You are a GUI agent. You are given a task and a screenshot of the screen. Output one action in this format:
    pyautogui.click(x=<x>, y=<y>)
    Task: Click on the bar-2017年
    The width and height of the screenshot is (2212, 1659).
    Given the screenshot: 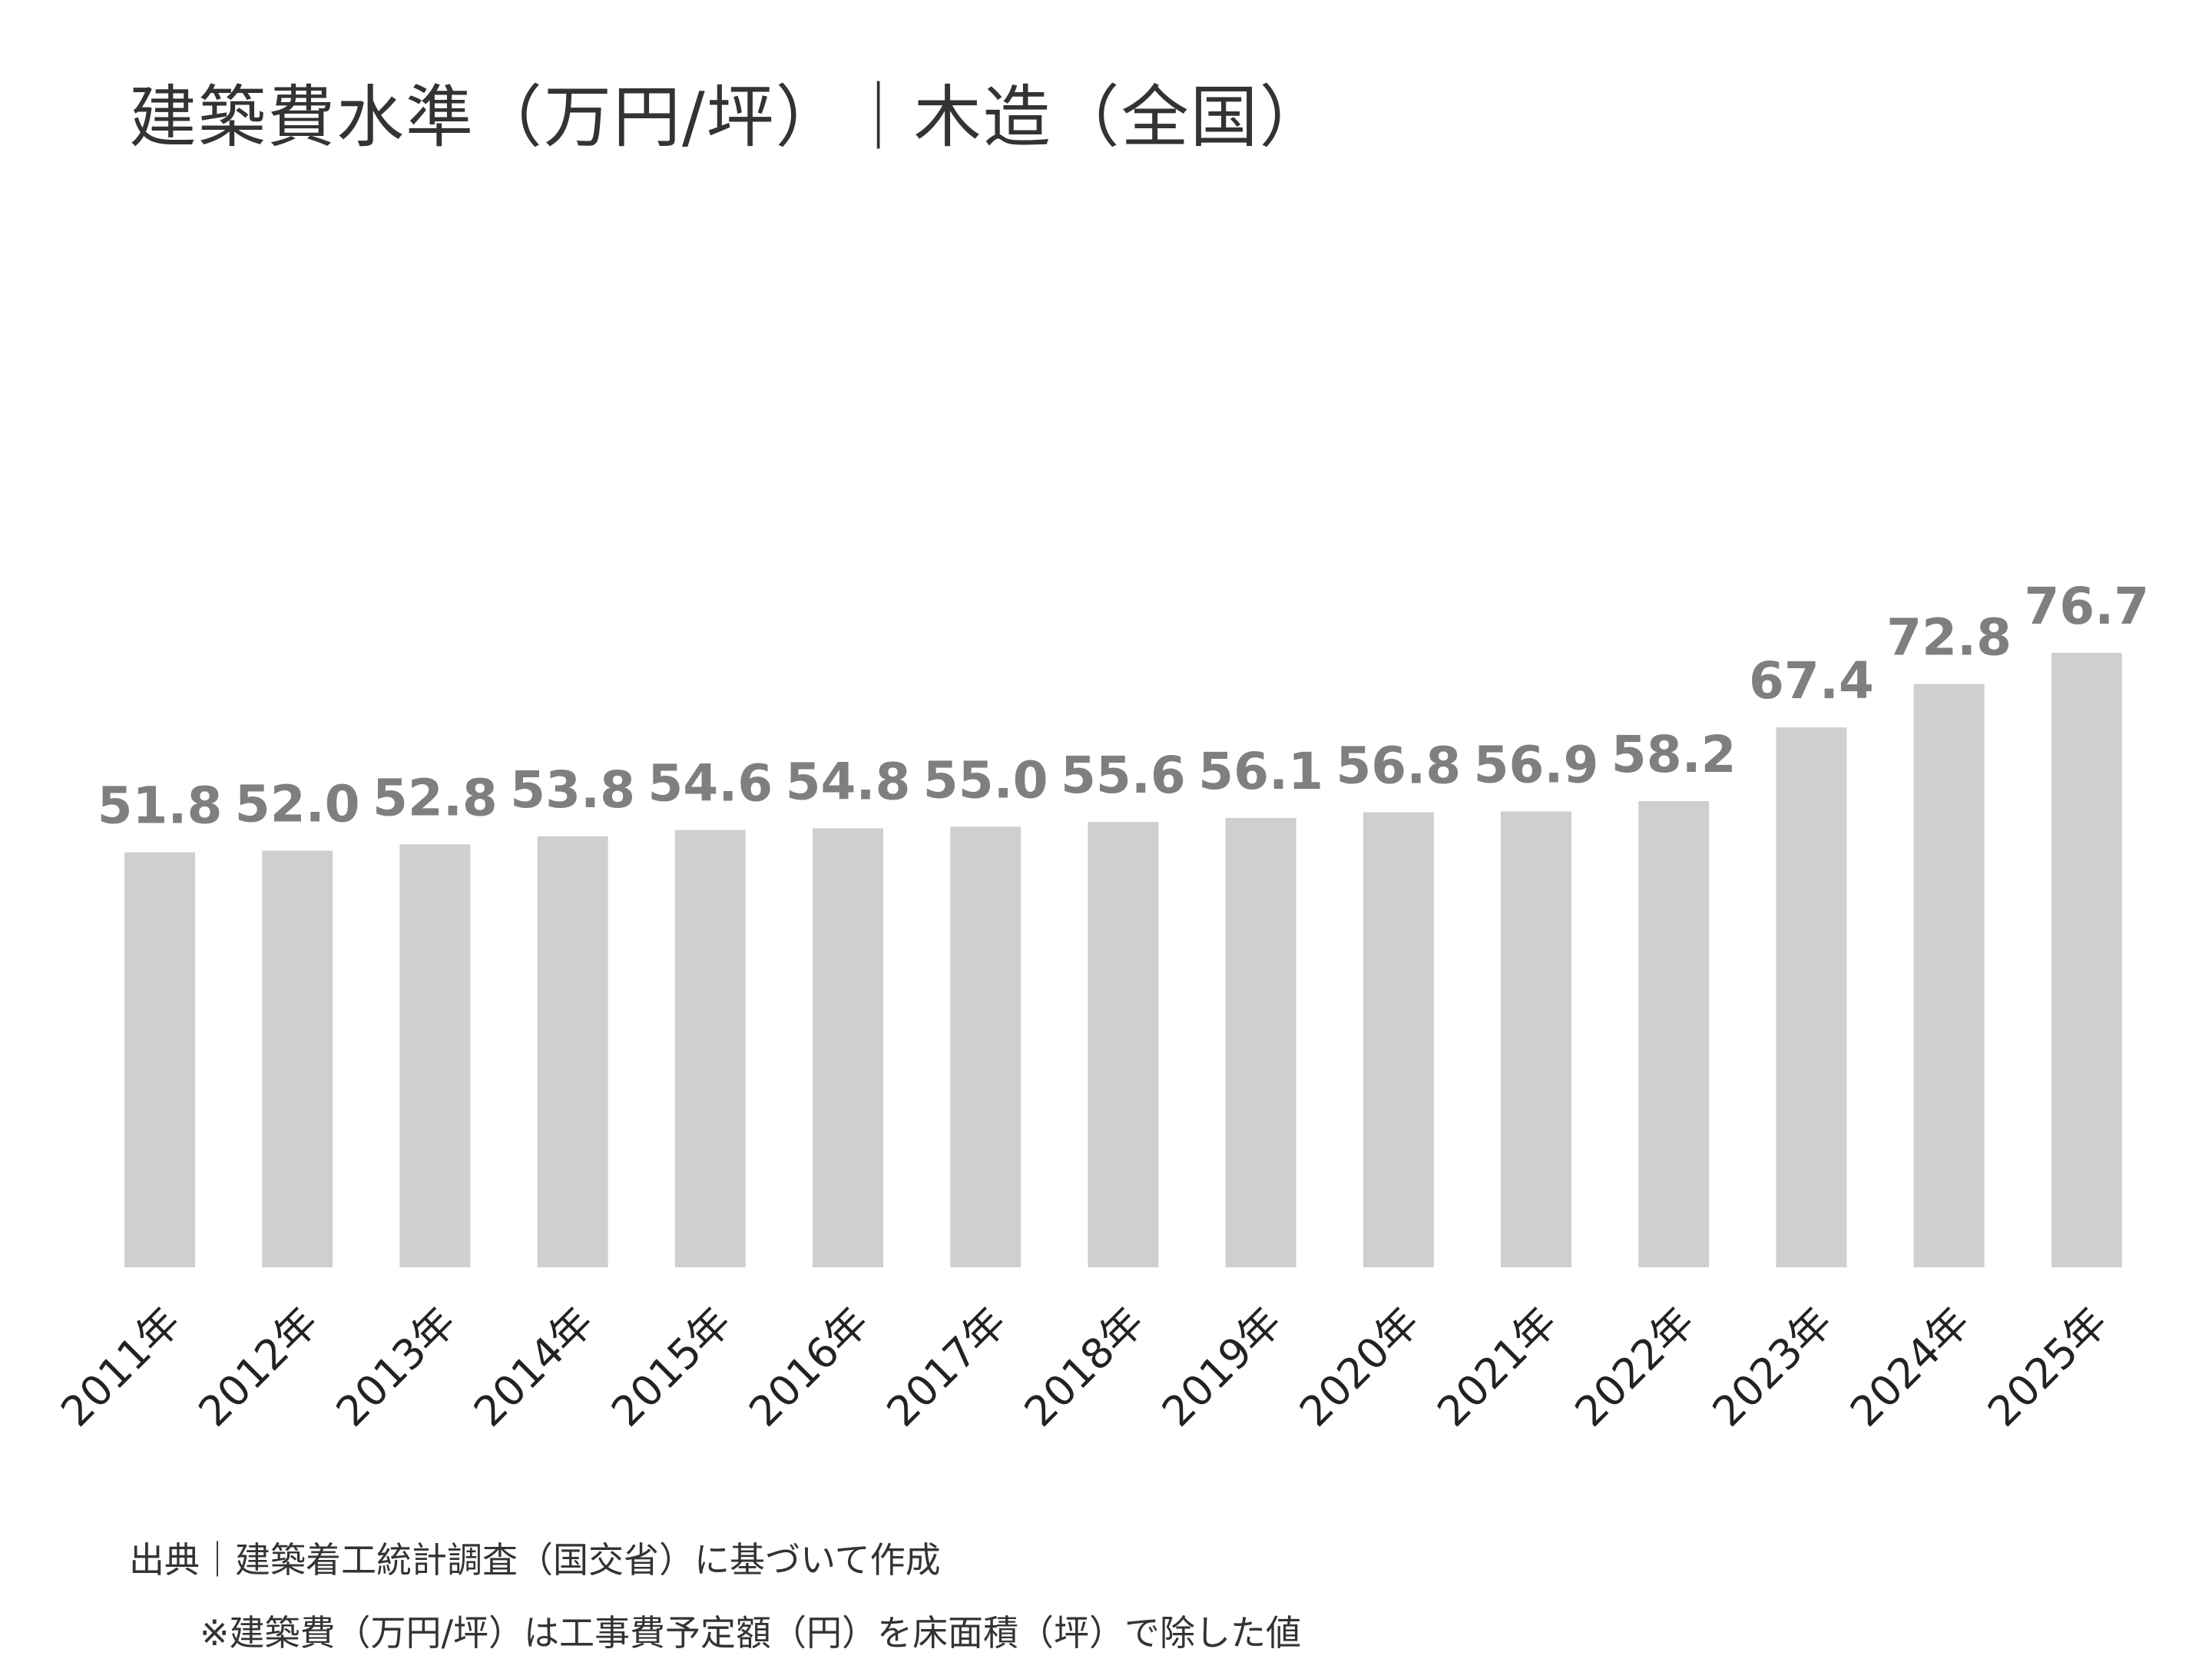 What is the action you would take?
    pyautogui.click(x=986, y=1046)
    